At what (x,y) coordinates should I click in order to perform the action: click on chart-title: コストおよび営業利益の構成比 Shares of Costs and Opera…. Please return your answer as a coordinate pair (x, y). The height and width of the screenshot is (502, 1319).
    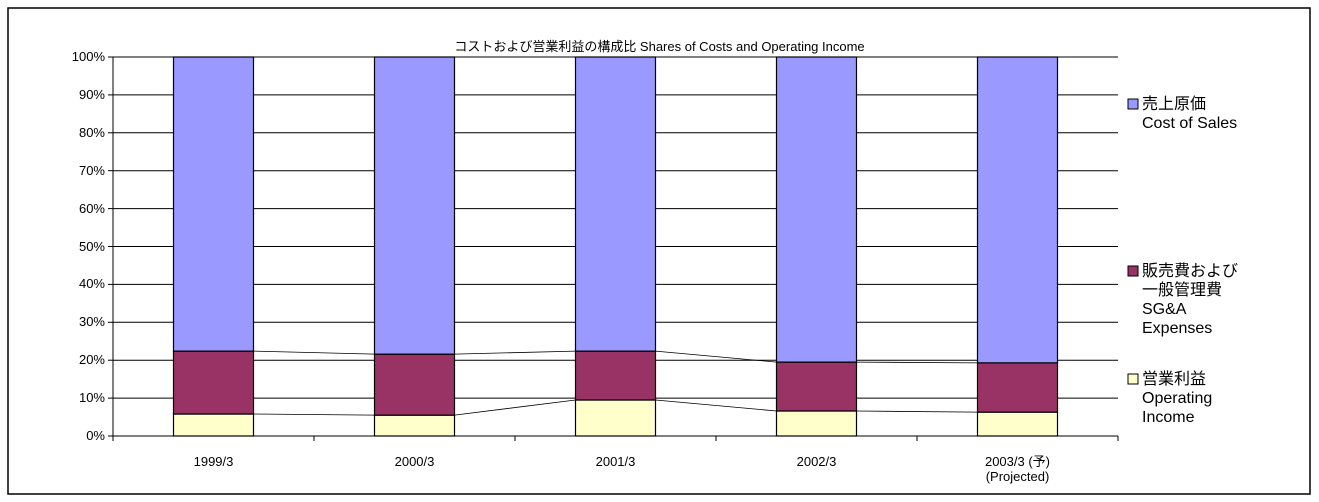
    Looking at the image, I should click on (659, 46).